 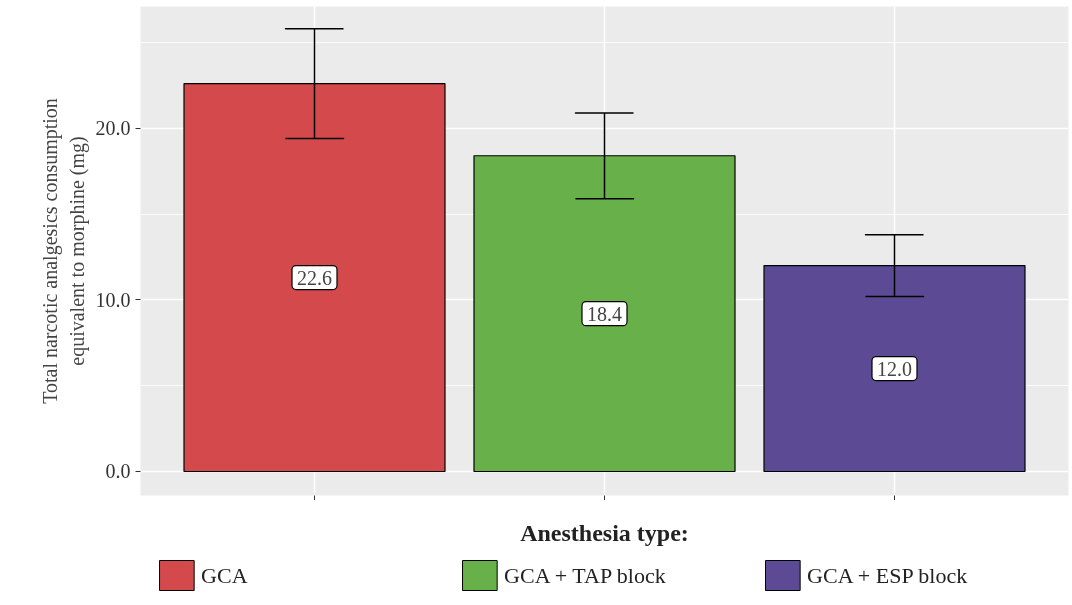 What do you see at coordinates (604, 532) in the screenshot?
I see `legend-title: Anesthesia type:` at bounding box center [604, 532].